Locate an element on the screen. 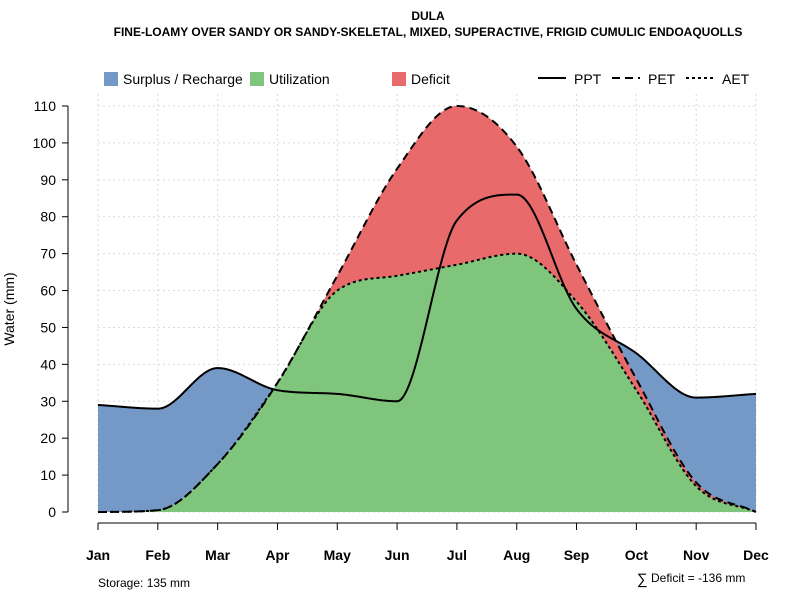  sum-symbol: ∑ is located at coordinates (642, 579).